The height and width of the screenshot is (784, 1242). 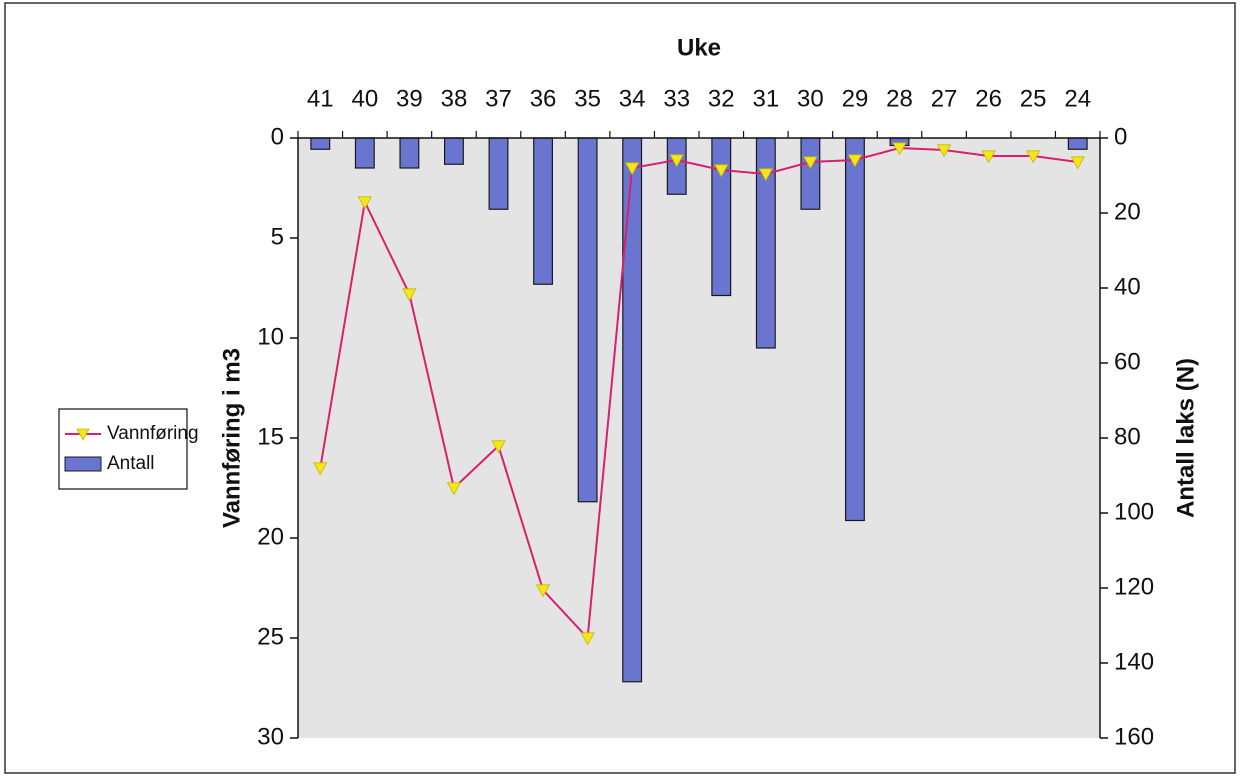 What do you see at coordinates (1077, 98) in the screenshot?
I see `x-tick-24: 24` at bounding box center [1077, 98].